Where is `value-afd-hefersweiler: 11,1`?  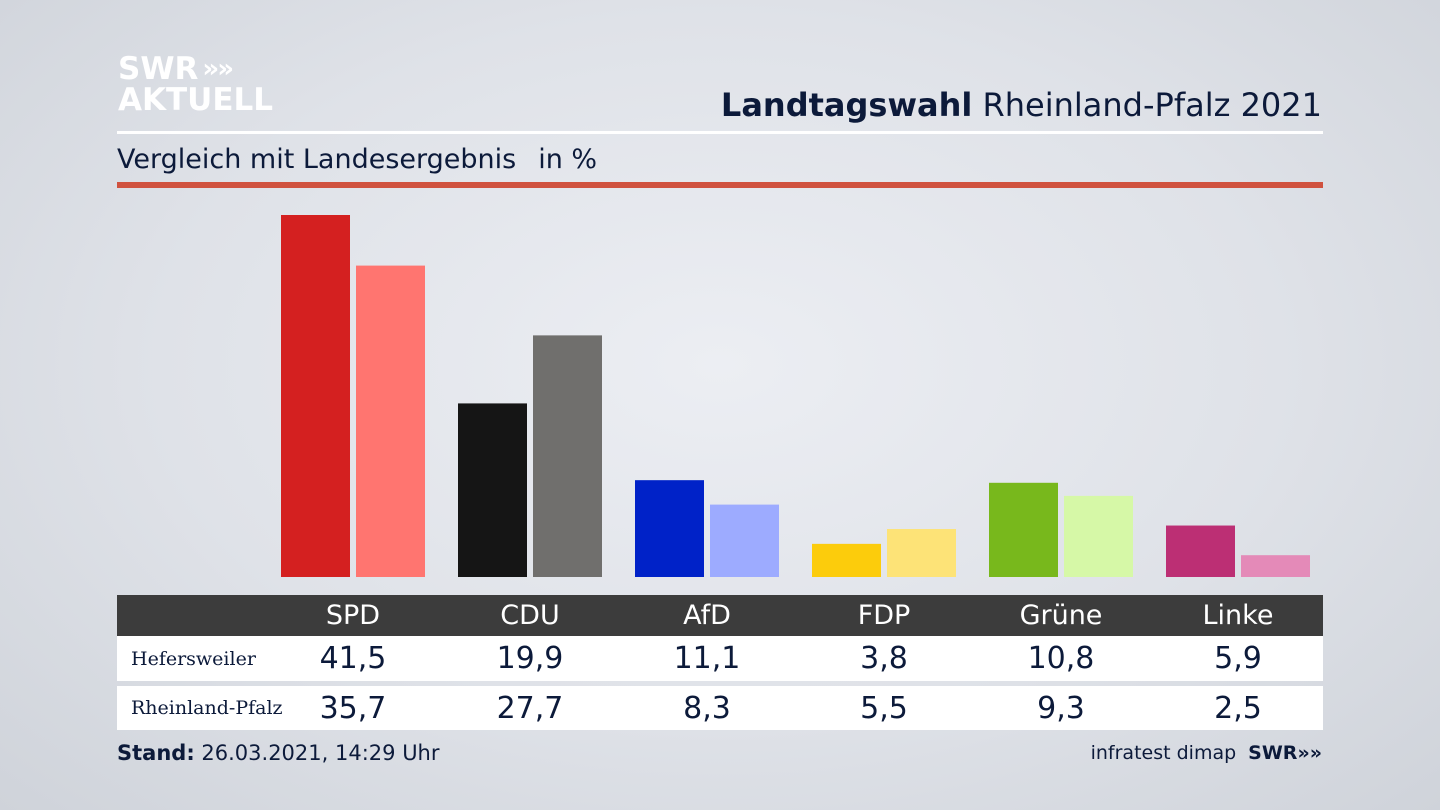 value-afd-hefersweiler: 11,1 is located at coordinates (707, 658).